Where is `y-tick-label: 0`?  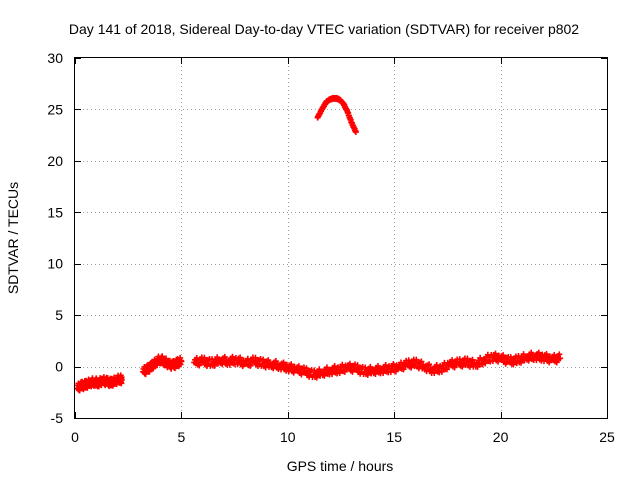 y-tick-label: 0 is located at coordinates (59, 367).